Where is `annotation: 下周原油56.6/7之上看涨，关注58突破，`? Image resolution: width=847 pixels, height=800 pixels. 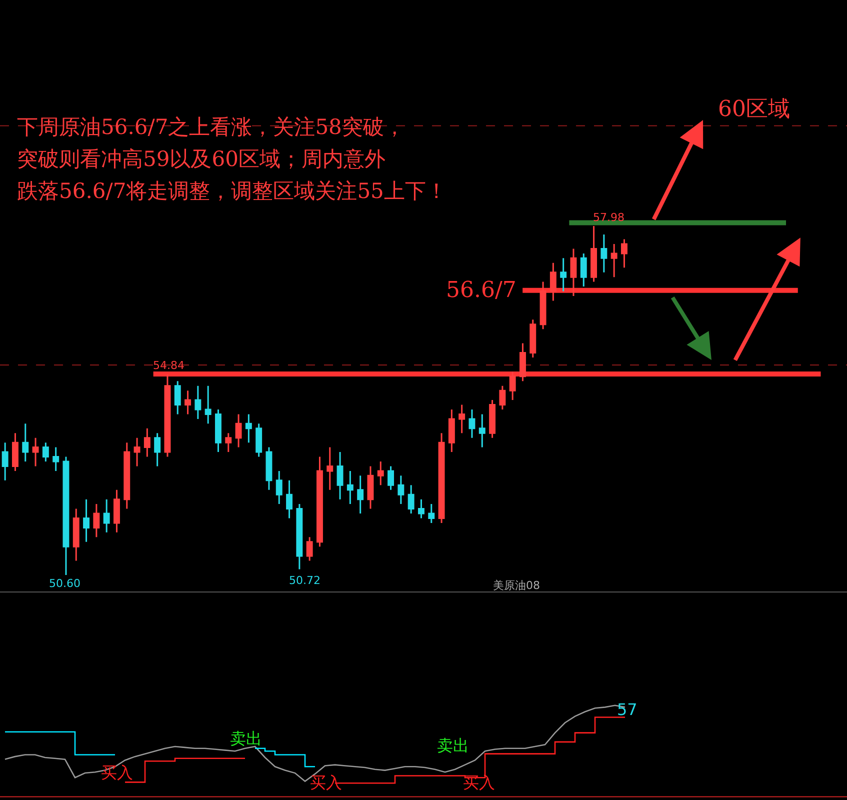
annotation: 下周原油56.6/7之上看涨，关注58突破， is located at coordinates (211, 127).